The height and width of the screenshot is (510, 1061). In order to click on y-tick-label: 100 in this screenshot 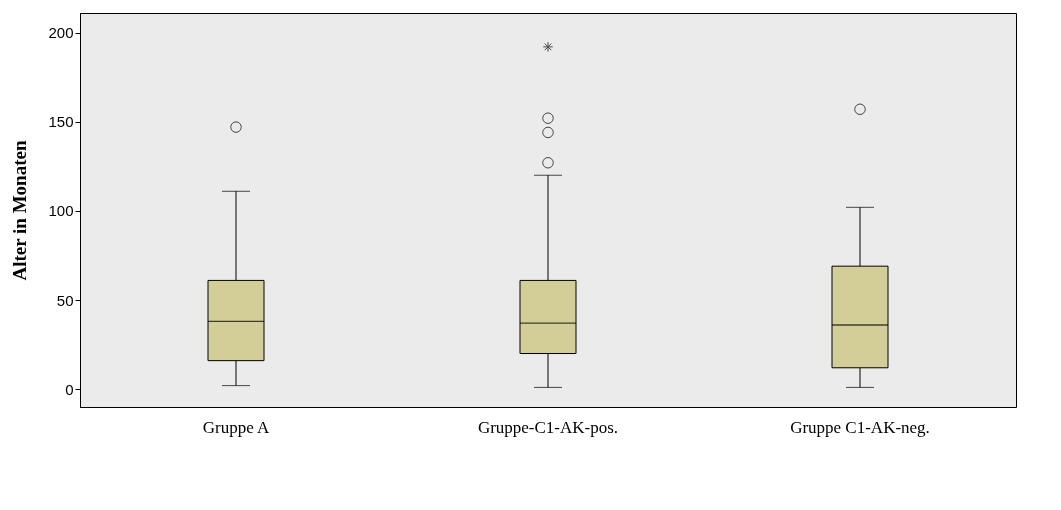, I will do `click(61, 211)`.